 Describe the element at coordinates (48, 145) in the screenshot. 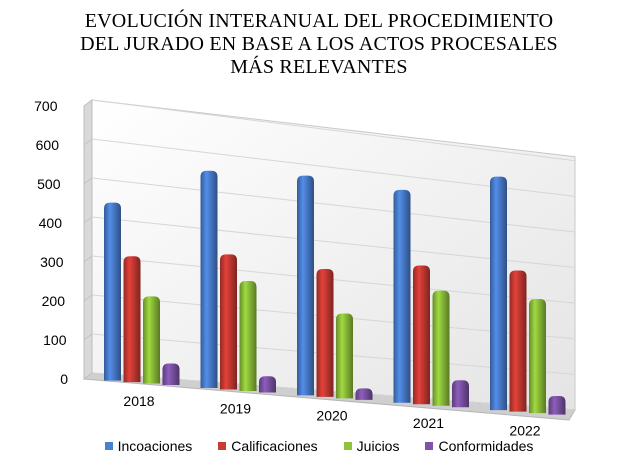

I see `y-tick-label: 600` at that location.